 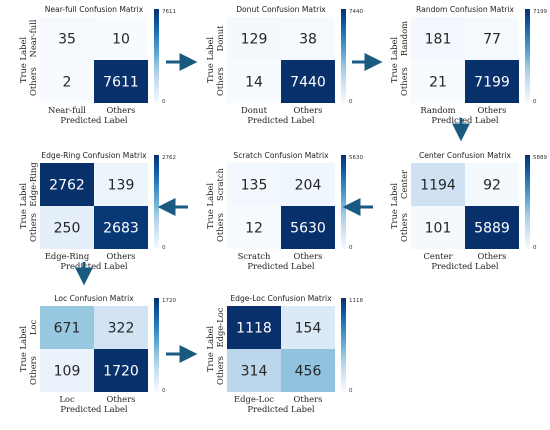 What do you see at coordinates (465, 155) in the screenshot?
I see `matrix-title: Center Confusion Matrix` at bounding box center [465, 155].